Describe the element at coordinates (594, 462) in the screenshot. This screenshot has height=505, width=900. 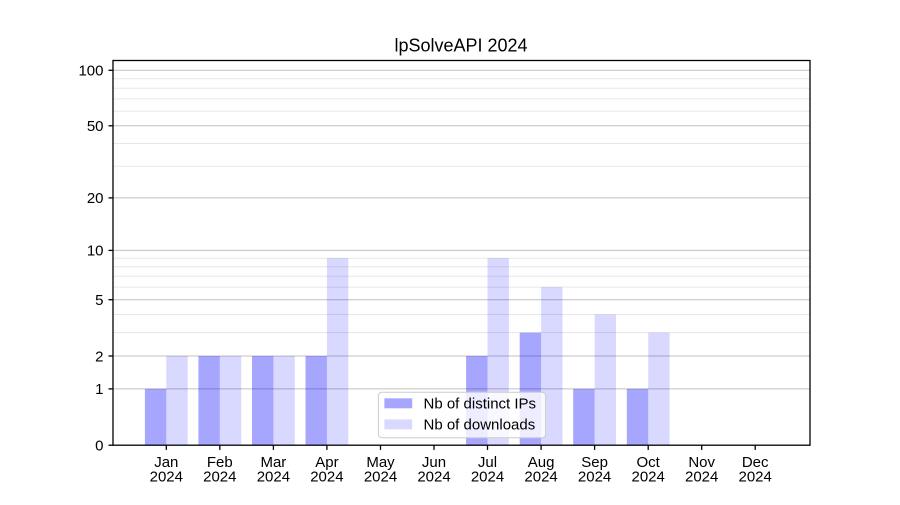
I see `svg-text: Sep` at that location.